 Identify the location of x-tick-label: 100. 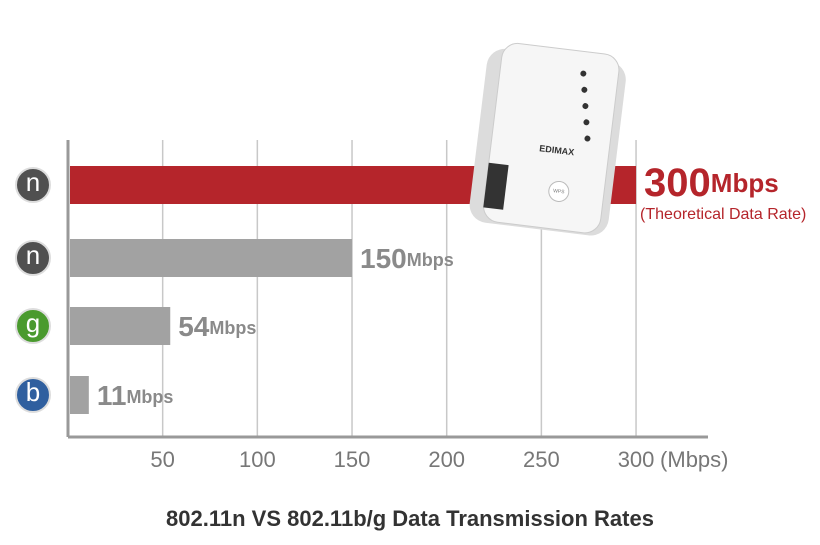
(257, 459).